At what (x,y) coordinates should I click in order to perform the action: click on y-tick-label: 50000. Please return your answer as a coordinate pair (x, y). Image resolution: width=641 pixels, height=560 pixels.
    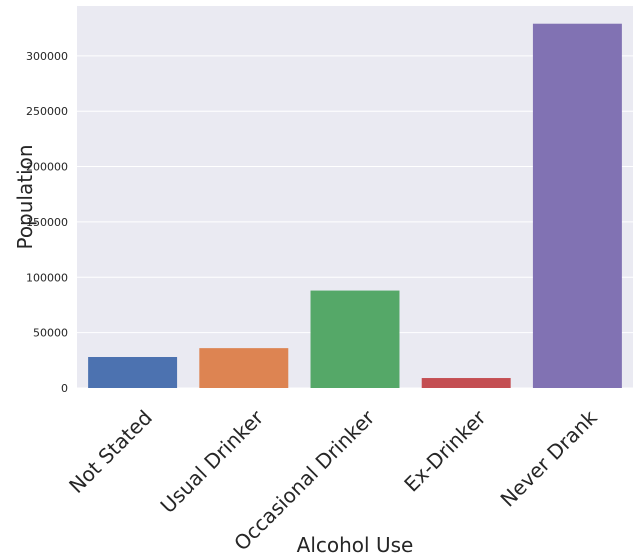
    Looking at the image, I should click on (50, 333).